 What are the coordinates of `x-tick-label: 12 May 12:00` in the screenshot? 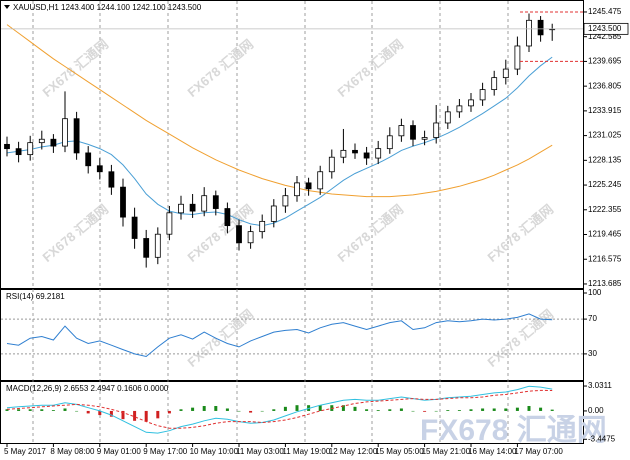 It's located at (353, 451).